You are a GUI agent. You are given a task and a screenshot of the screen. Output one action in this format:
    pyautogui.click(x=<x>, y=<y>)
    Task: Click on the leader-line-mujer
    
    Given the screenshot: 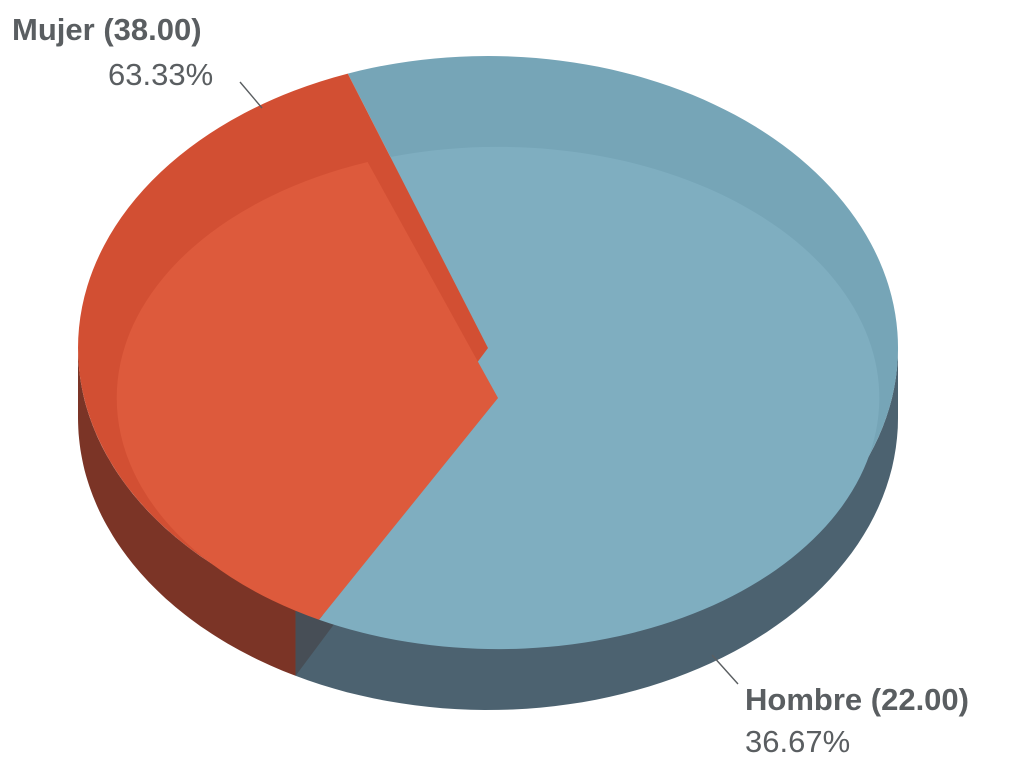 What is the action you would take?
    pyautogui.click(x=251, y=95)
    